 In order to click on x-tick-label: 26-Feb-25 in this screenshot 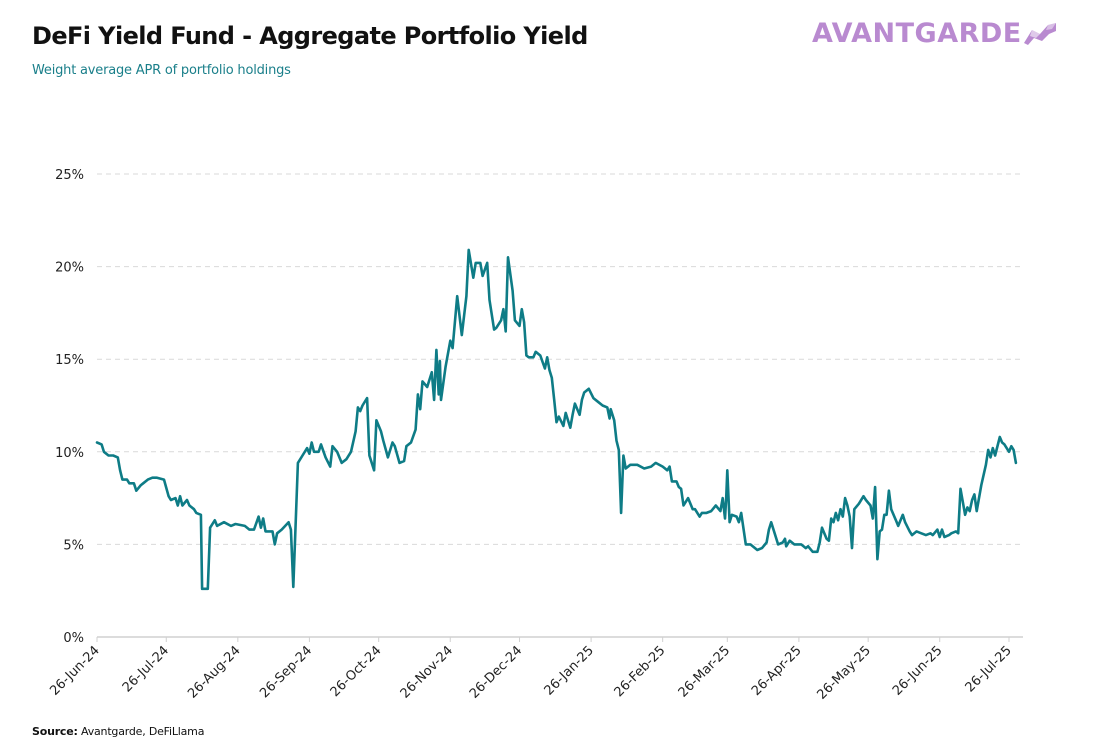, I will do `click(640, 671)`.